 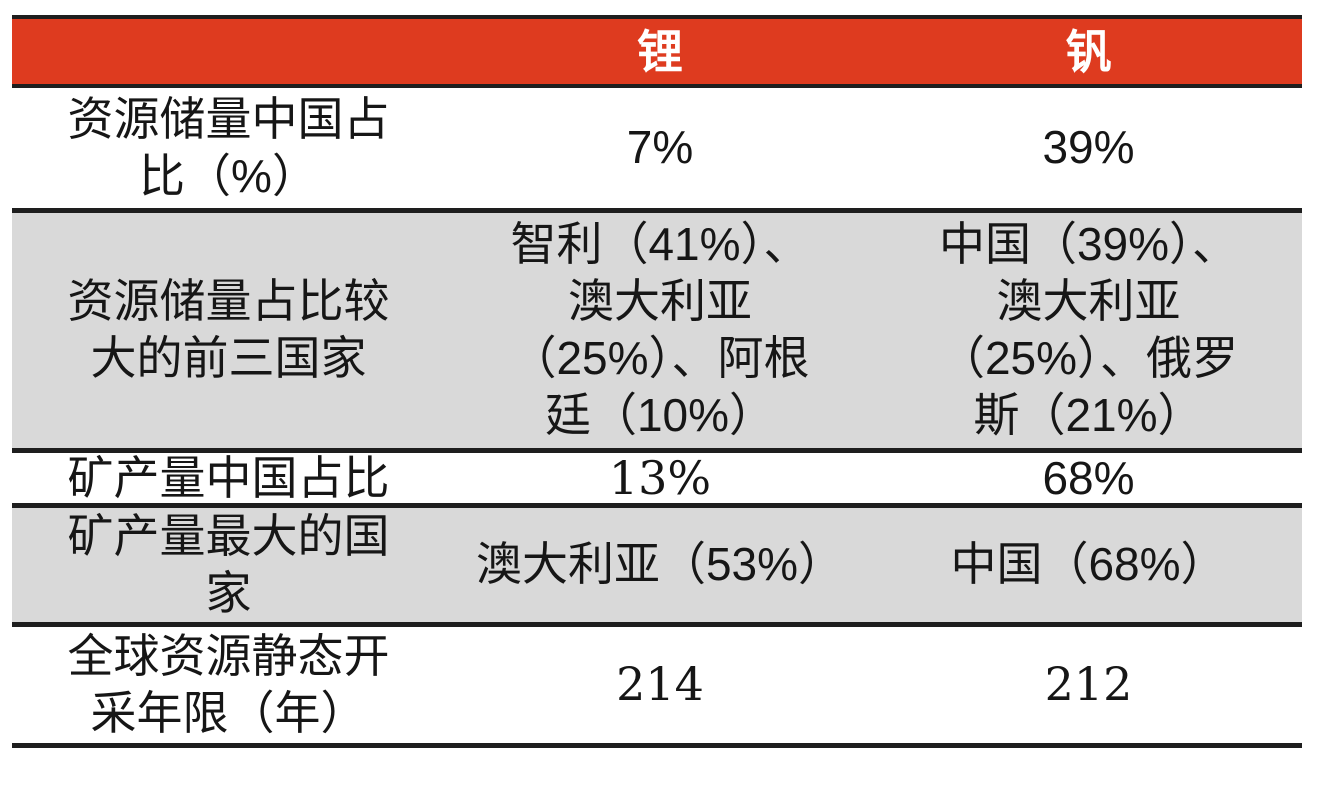 I want to click on lithium-value-cell: 13%, so click(x=660, y=477).